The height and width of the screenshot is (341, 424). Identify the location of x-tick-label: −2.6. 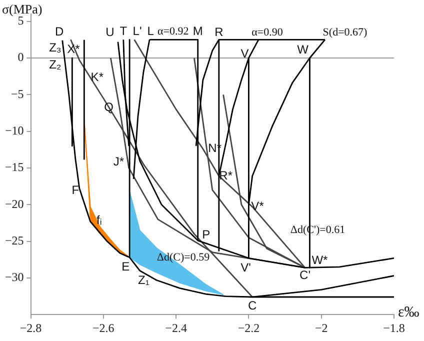
(103, 327).